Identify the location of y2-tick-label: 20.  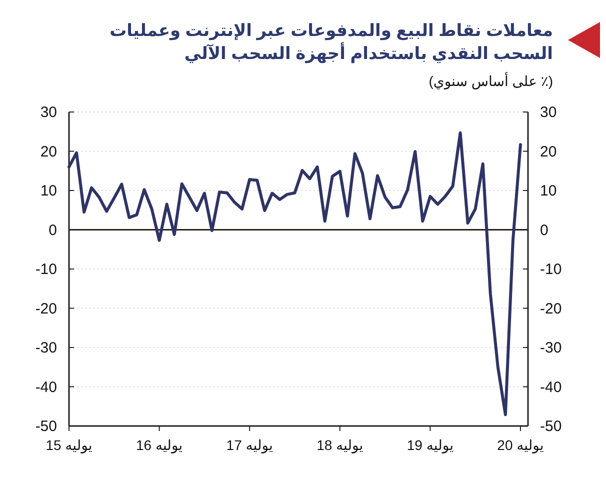
(548, 151).